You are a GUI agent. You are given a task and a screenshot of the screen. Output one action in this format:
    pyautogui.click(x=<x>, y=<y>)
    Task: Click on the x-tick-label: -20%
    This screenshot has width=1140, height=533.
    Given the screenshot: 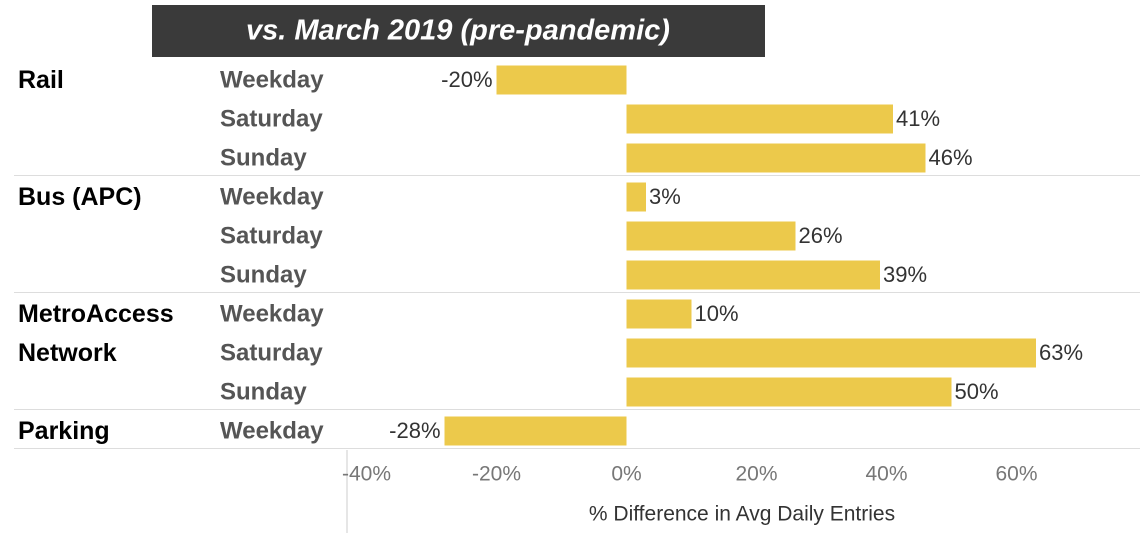 What is the action you would take?
    pyautogui.click(x=496, y=474)
    